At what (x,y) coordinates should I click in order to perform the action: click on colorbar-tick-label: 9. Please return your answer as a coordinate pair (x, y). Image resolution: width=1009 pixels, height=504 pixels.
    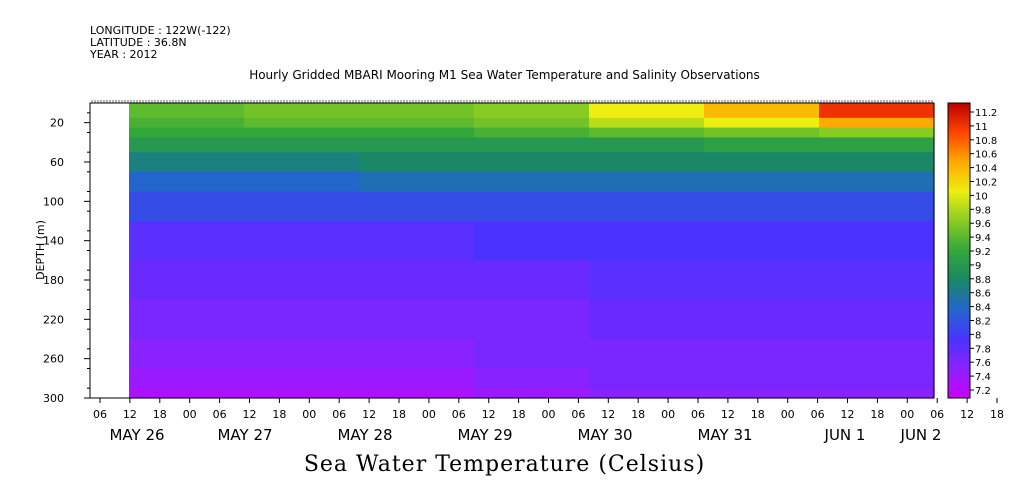
    Looking at the image, I should click on (978, 266).